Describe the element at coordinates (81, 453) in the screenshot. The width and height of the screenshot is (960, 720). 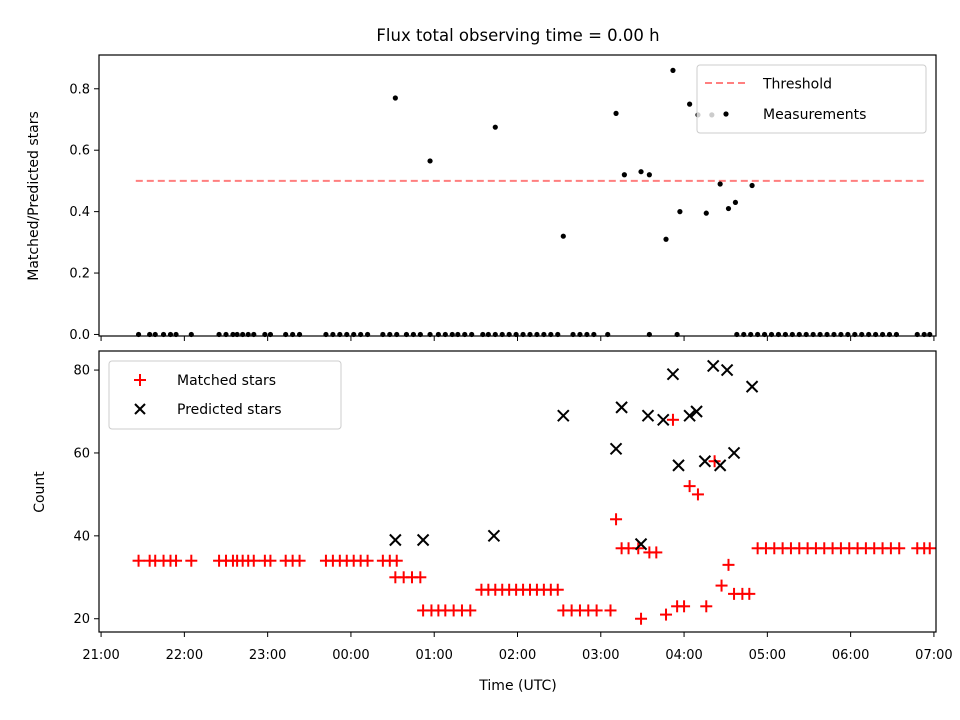
I see `count-y-tick-label: 60` at that location.